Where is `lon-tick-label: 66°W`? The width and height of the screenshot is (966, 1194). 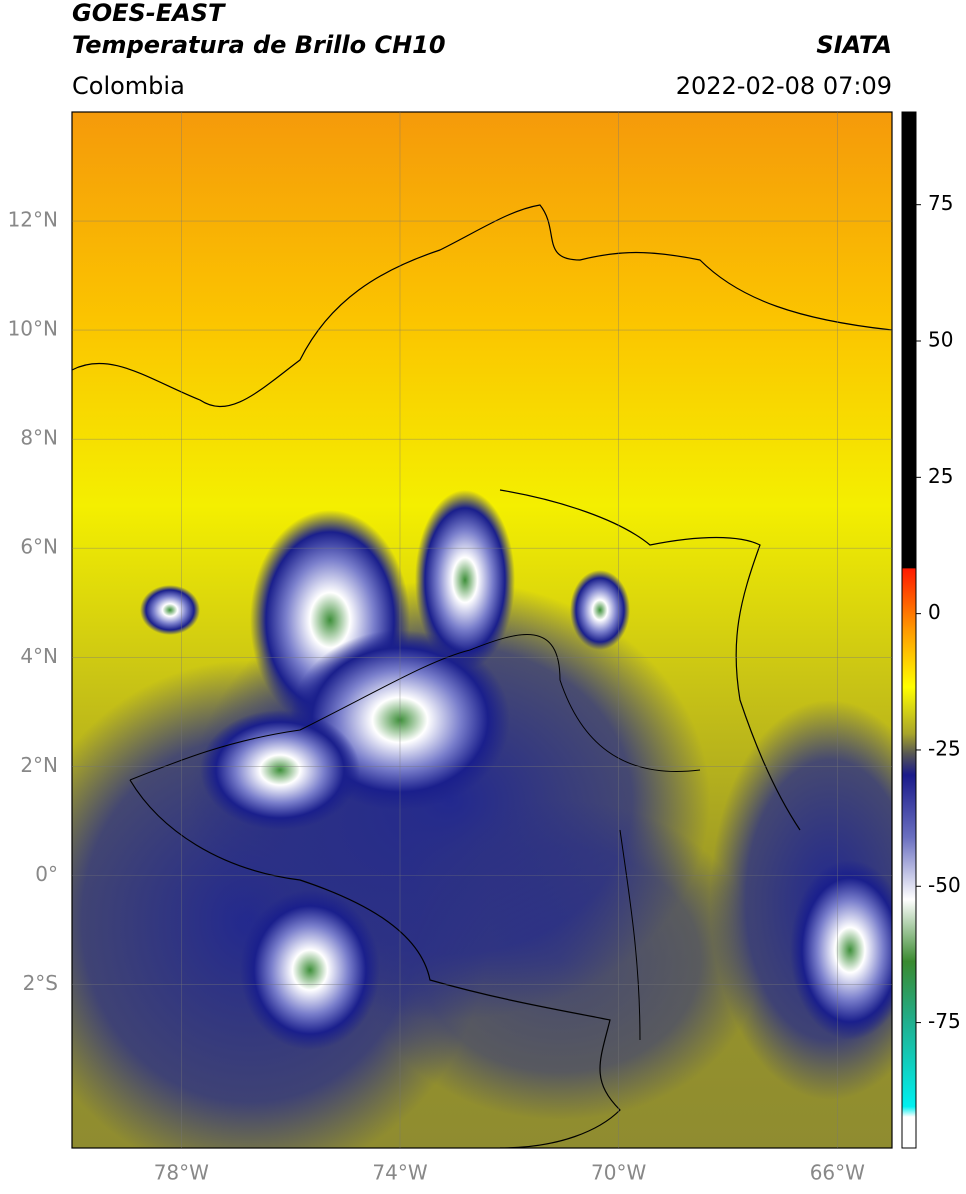
lon-tick-label: 66°W is located at coordinates (837, 1173).